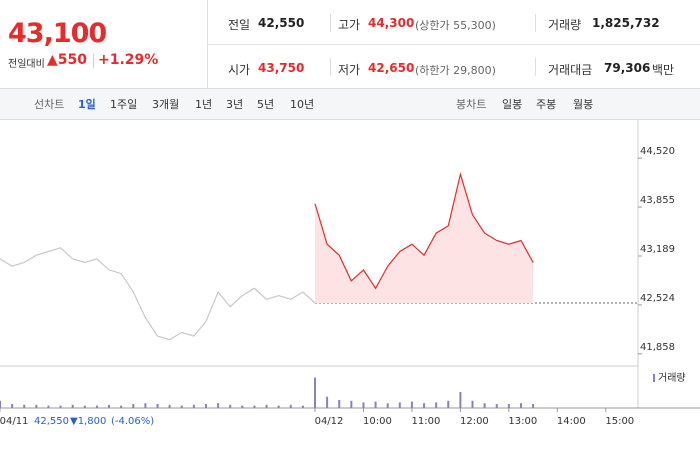 The height and width of the screenshot is (450, 700). What do you see at coordinates (455, 25) in the screenshot?
I see `field-note: (상한가 55,300)` at bounding box center [455, 25].